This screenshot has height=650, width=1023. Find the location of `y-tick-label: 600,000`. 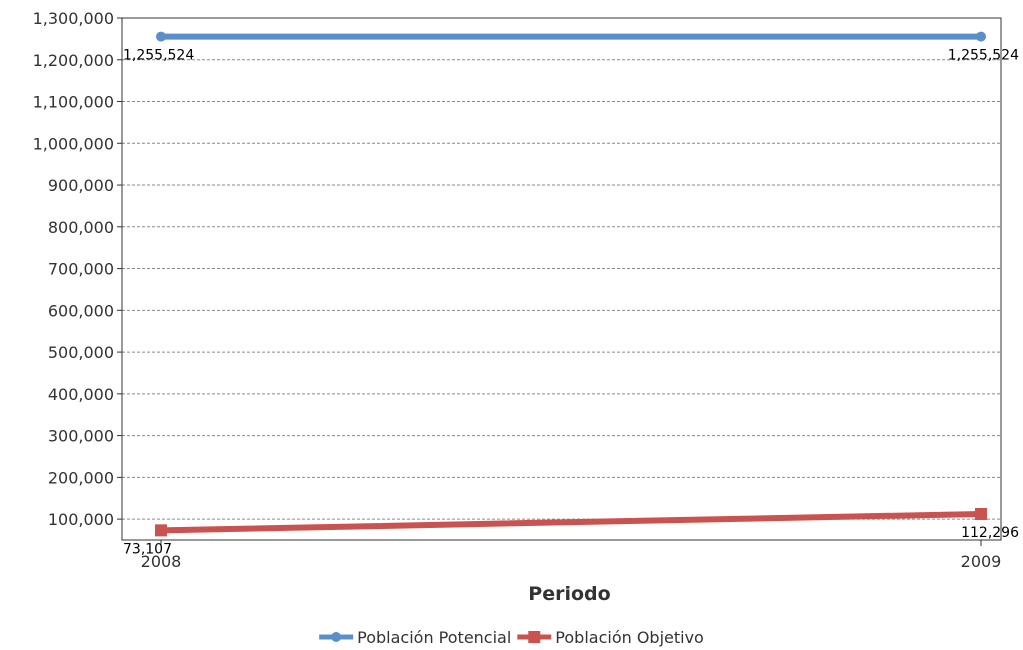

y-tick-label: 600,000 is located at coordinates (81, 310).